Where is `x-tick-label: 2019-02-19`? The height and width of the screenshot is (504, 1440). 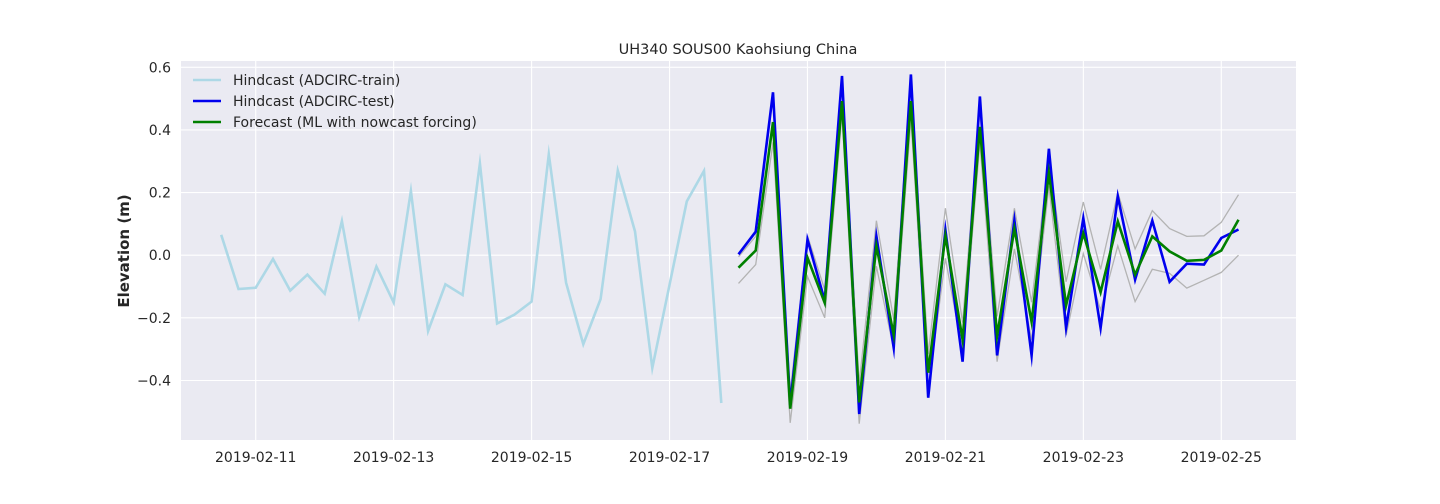 x-tick-label: 2019-02-19 is located at coordinates (807, 458).